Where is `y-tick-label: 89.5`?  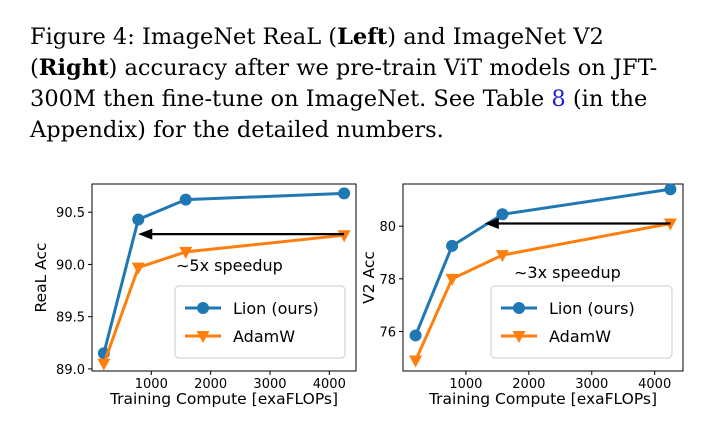
y-tick-label: 89.5 is located at coordinates (70, 318).